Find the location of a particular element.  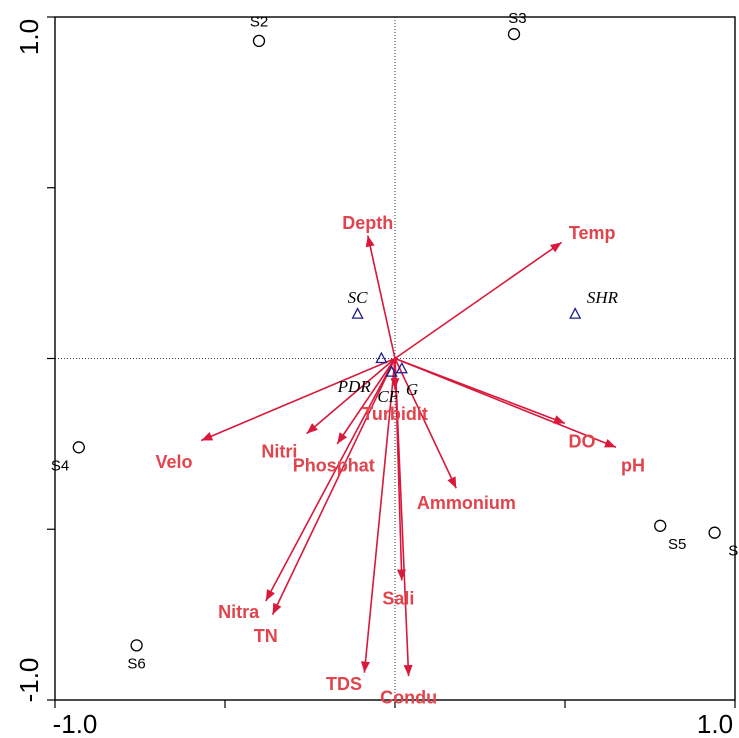

vector-label-tds: TDS is located at coordinates (344, 684).